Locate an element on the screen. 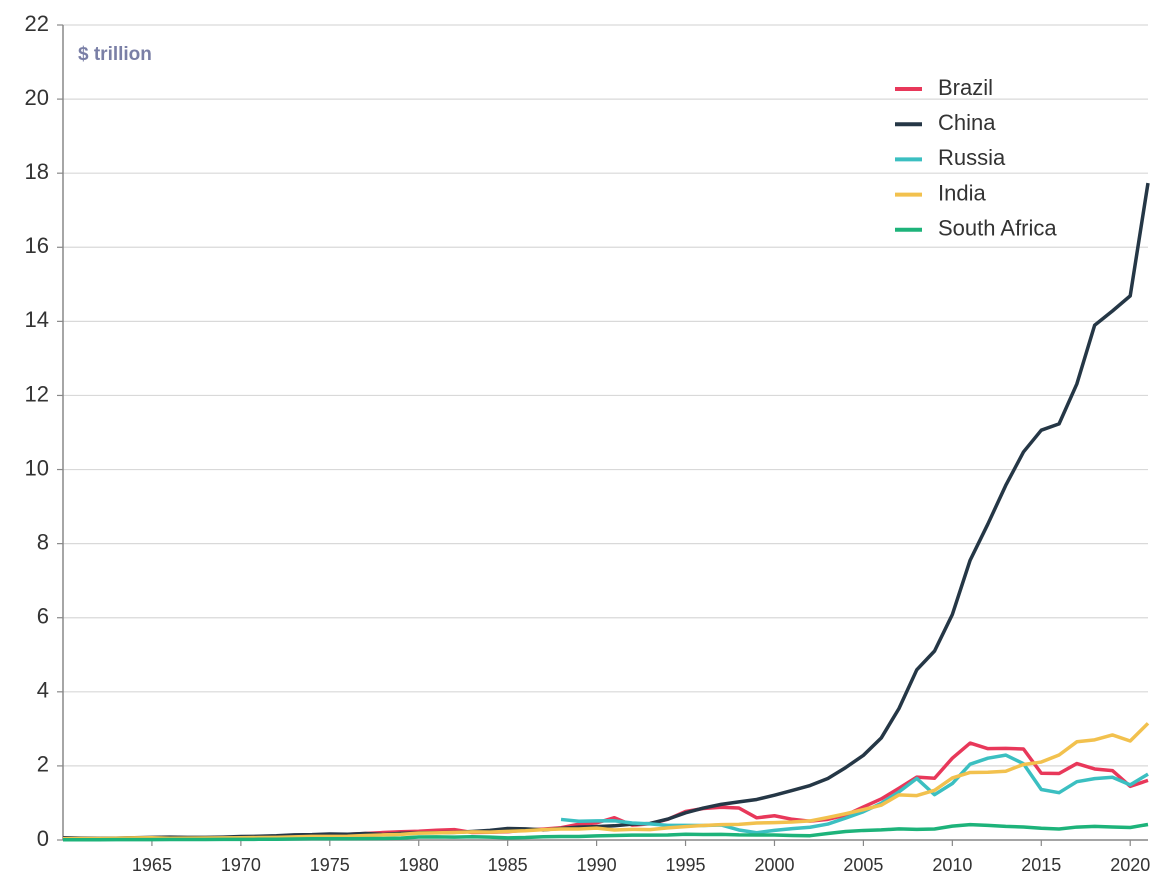 The width and height of the screenshot is (1172, 884). y-tick-label: 22 is located at coordinates (37, 23).